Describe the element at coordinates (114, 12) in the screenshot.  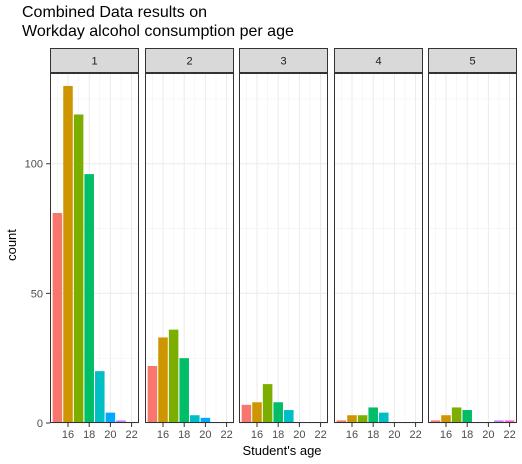
I see `chart-title-line-1: Combined Data results on` at that location.